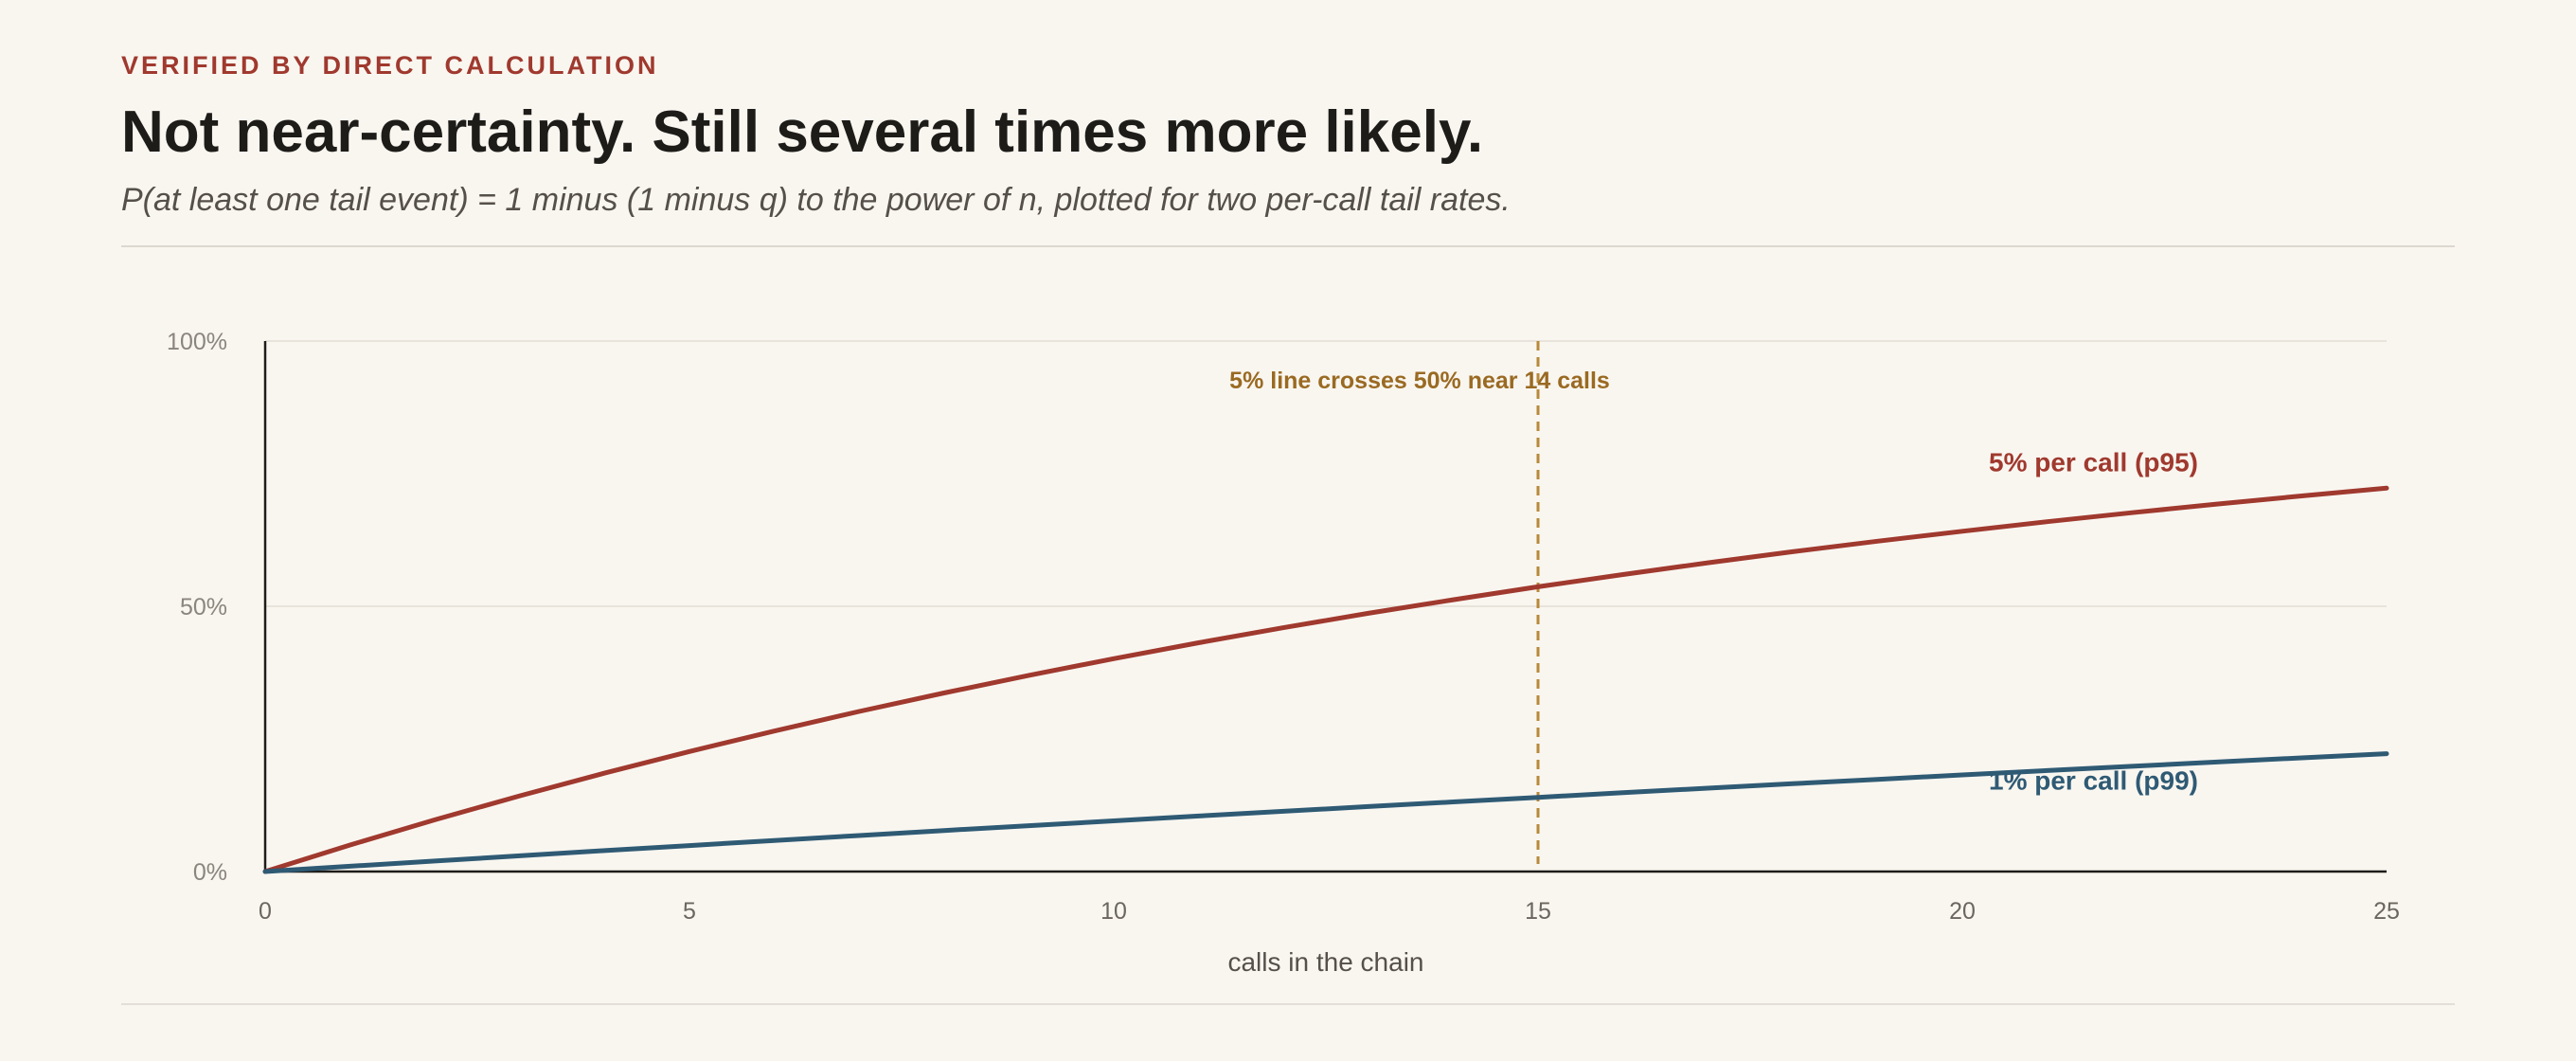  Describe the element at coordinates (1325, 812) in the screenshot. I see `series-line` at that location.